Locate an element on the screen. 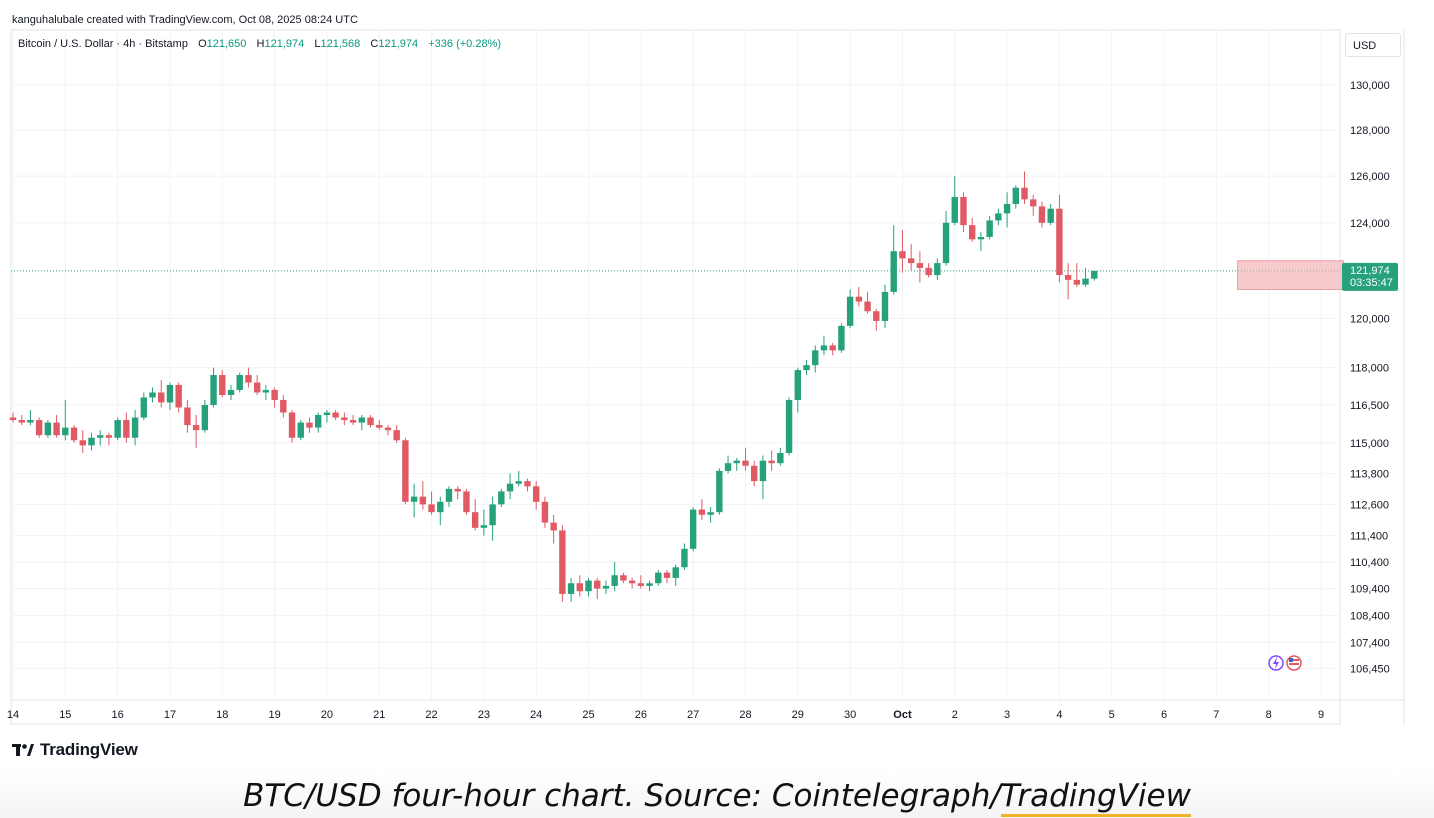 This screenshot has width=1434, height=818. highlight-zone is located at coordinates (1290, 275).